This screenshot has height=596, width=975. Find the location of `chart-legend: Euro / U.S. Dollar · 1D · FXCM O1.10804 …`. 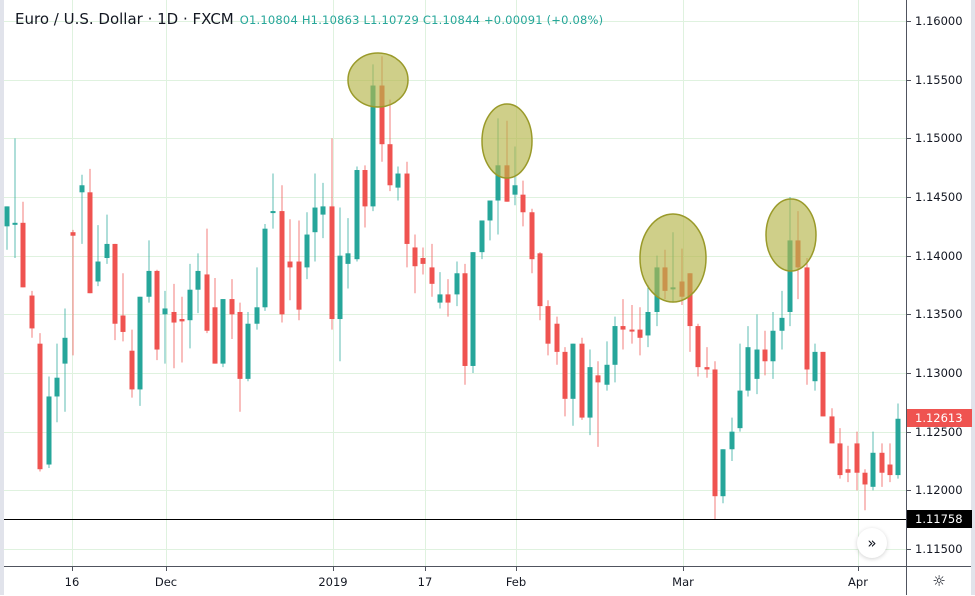

chart-legend: Euro / U.S. Dollar · 1D · FXCM O1.10804 … is located at coordinates (309, 19).